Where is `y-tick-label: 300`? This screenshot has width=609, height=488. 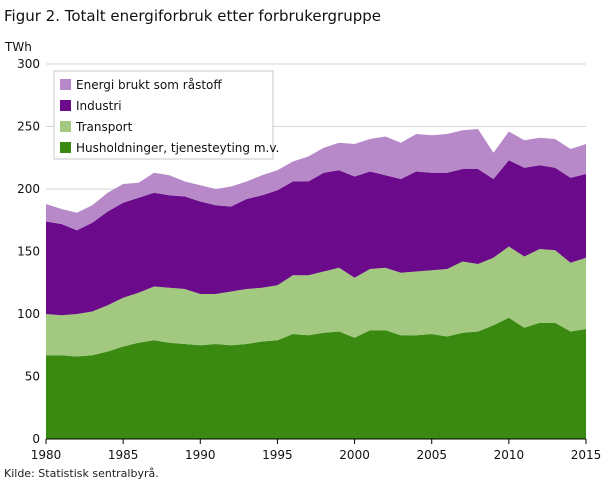 y-tick-label: 300 is located at coordinates (28, 64).